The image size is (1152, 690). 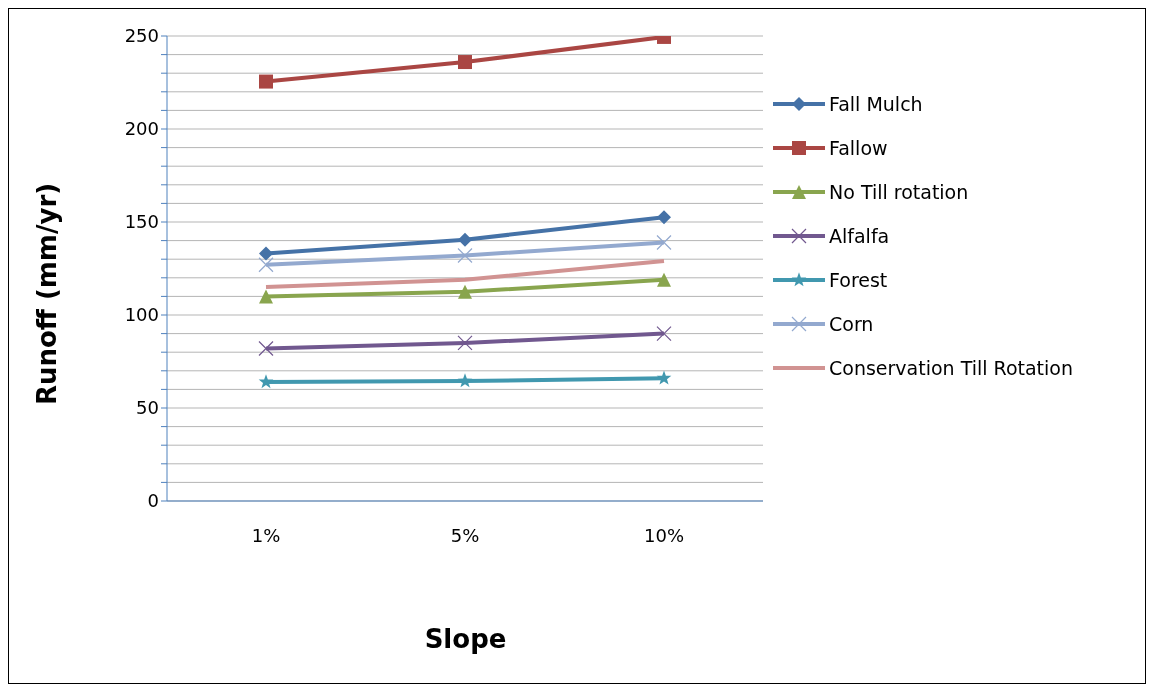 I want to click on y-tick-label: 150, so click(x=141, y=222).